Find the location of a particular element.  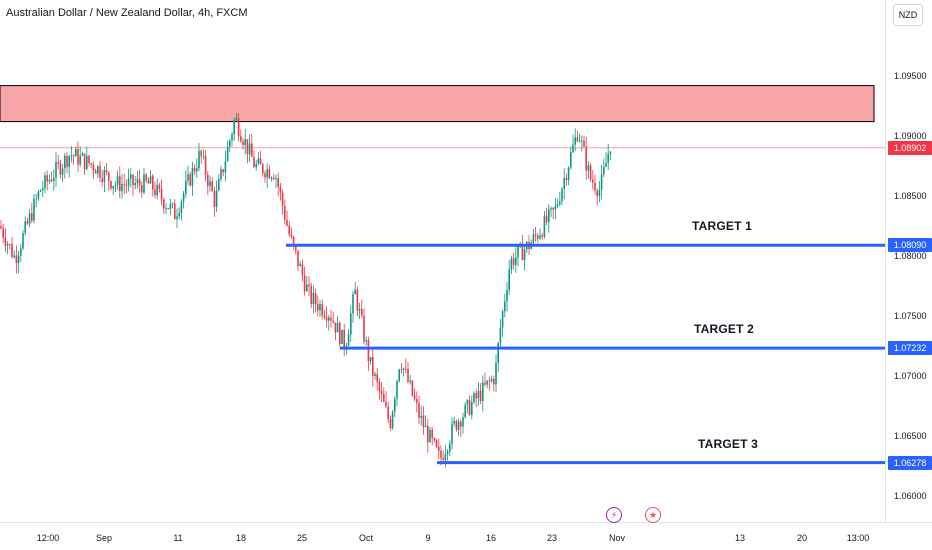

currency-button: NZD is located at coordinates (908, 15).